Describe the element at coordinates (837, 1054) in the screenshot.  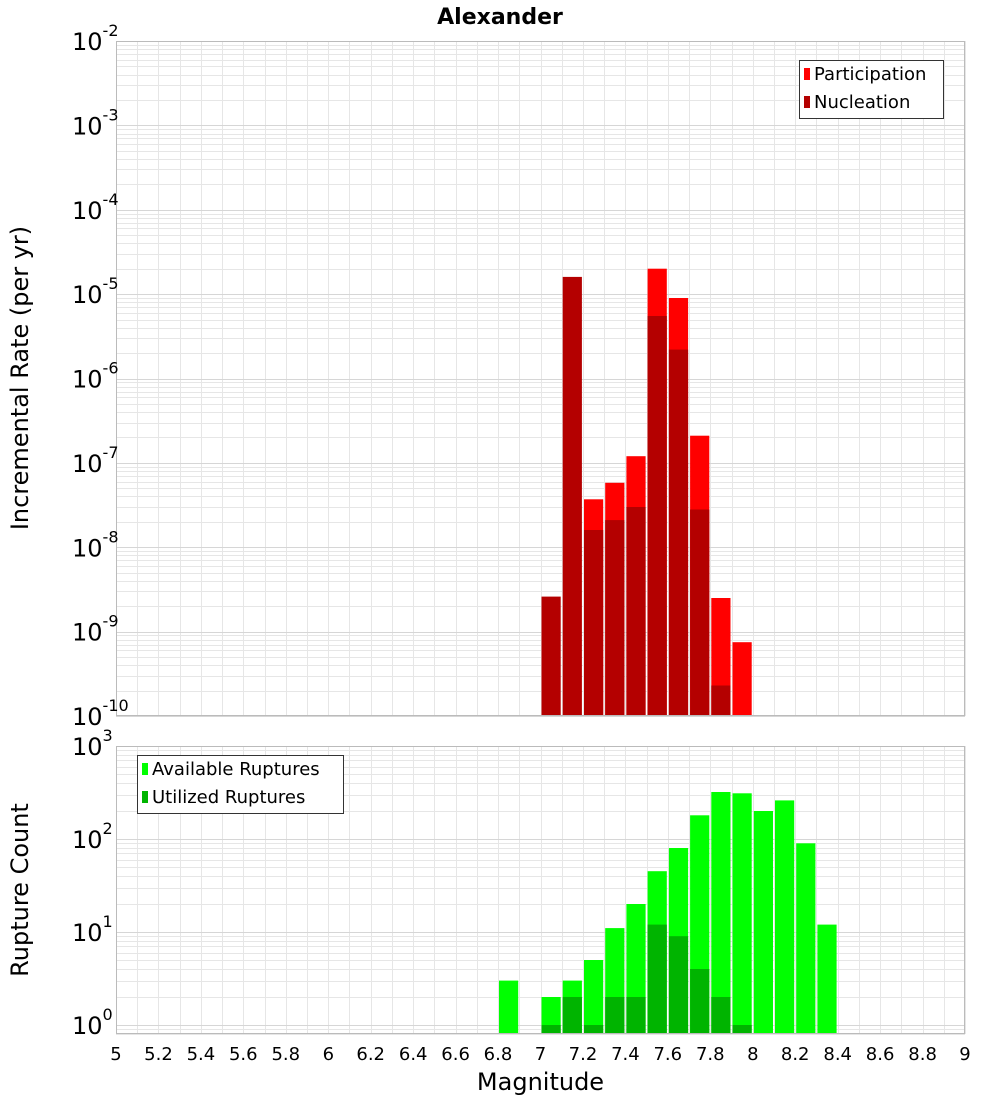
I see `x-tick-label: 8.4` at that location.